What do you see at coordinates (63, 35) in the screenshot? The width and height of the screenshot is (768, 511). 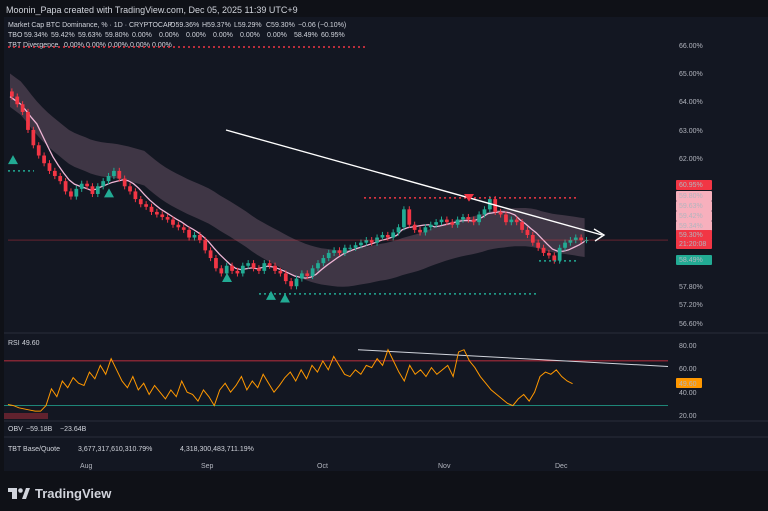 I see `legend-tbo-value: 59.42%` at bounding box center [63, 35].